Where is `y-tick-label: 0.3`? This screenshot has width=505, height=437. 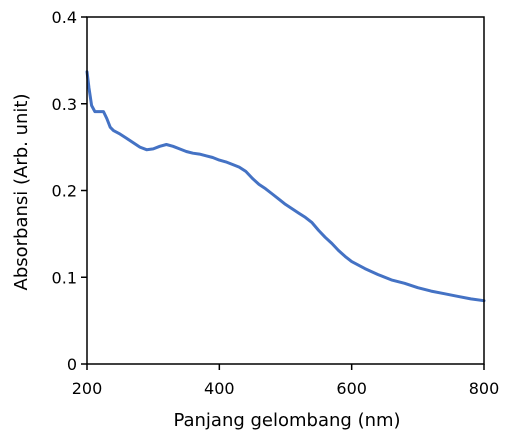
y-tick-label: 0.3 is located at coordinates (64, 104).